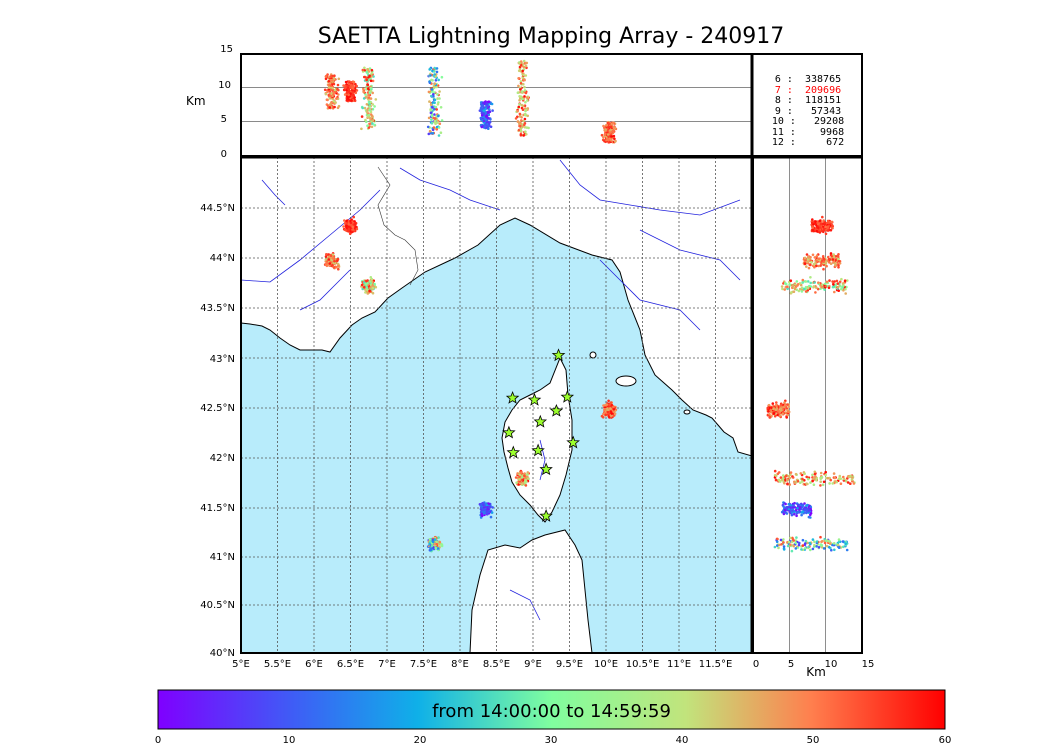 The height and width of the screenshot is (750, 1050). Describe the element at coordinates (196, 101) in the screenshot. I see `top-ylabel: Km` at that location.